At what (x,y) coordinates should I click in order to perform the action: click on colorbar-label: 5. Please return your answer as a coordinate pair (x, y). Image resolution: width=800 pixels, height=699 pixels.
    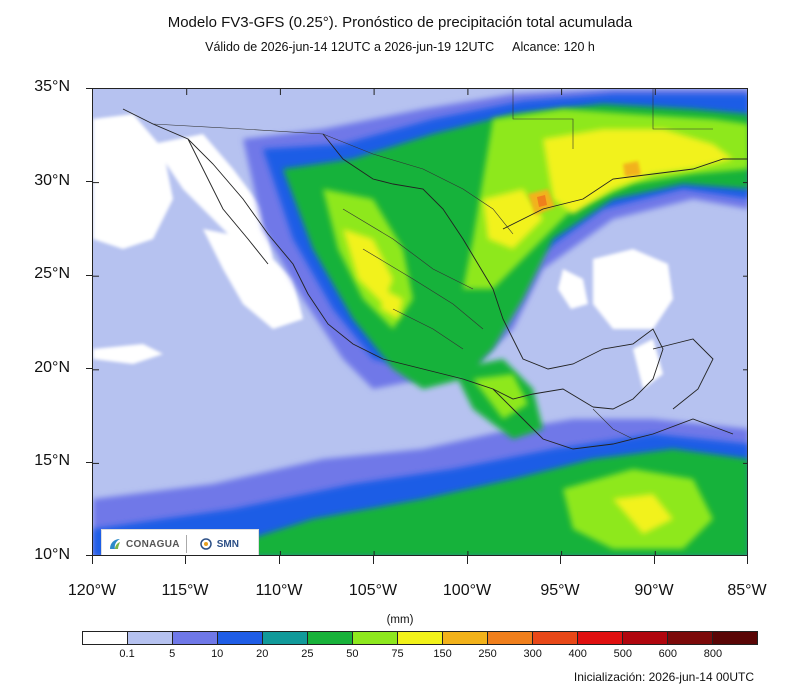
    Looking at the image, I should click on (172, 654).